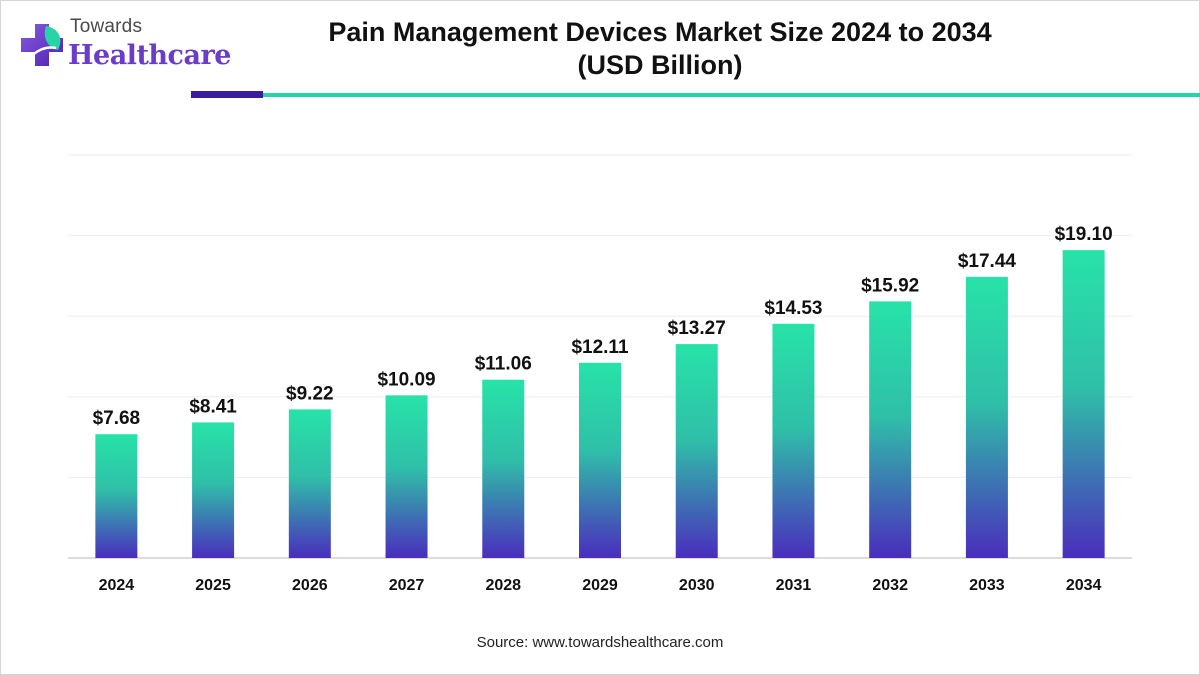 This screenshot has height=675, width=1200. Describe the element at coordinates (660, 65) in the screenshot. I see `chart-title-line2: (USD Billion)` at that location.